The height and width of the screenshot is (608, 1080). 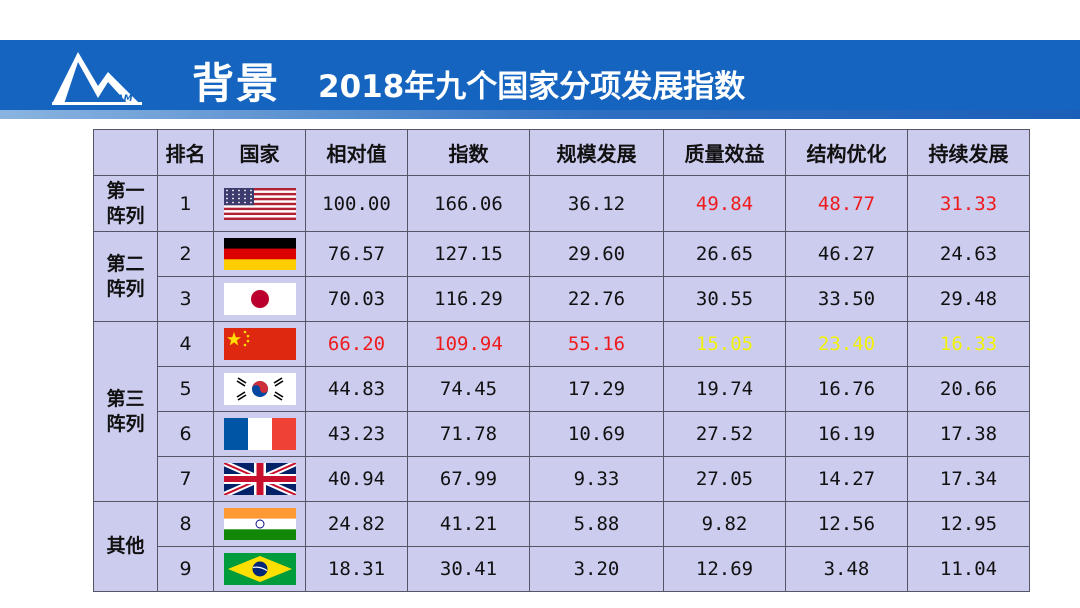 What do you see at coordinates (724, 479) in the screenshot?
I see `quality-cell: 27.05` at bounding box center [724, 479].